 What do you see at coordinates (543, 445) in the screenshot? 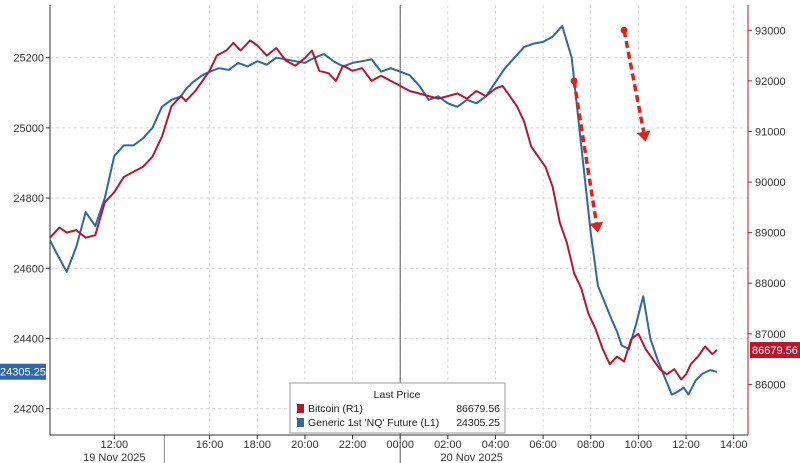
I see `x-tick-label: 06:00` at bounding box center [543, 445].